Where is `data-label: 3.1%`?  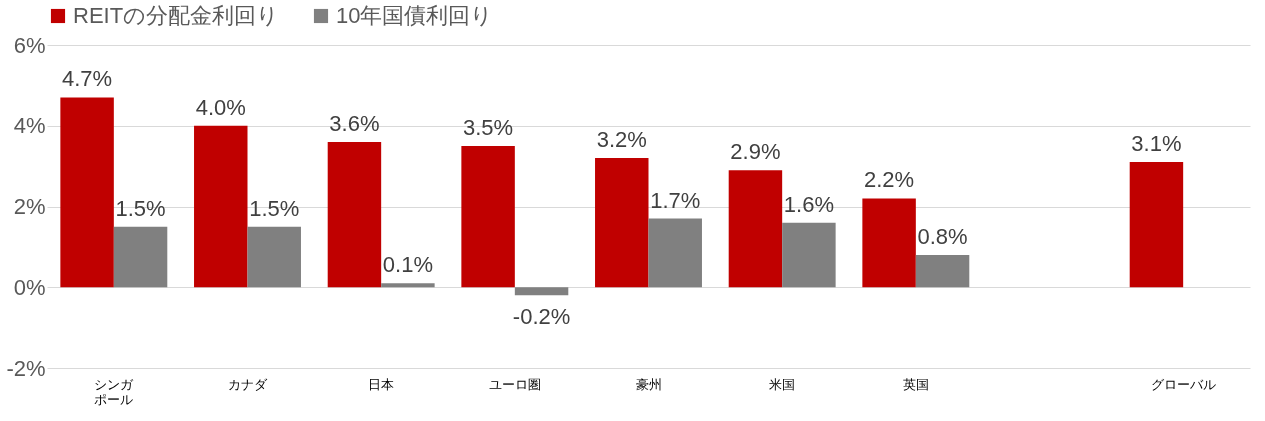 data-label: 3.1% is located at coordinates (1156, 144).